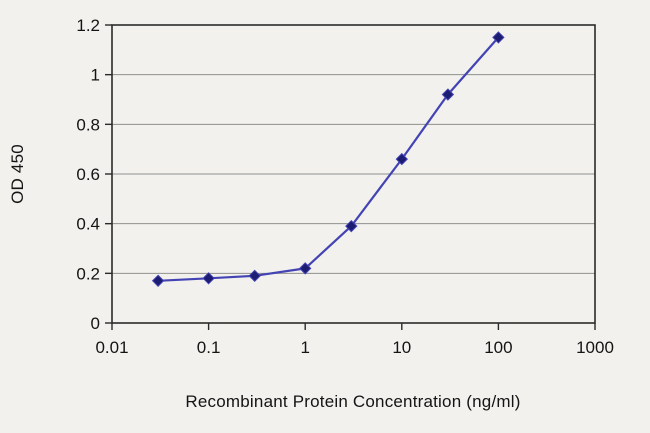 The height and width of the screenshot is (433, 650). I want to click on x-tick-label: 0.01, so click(111, 347).